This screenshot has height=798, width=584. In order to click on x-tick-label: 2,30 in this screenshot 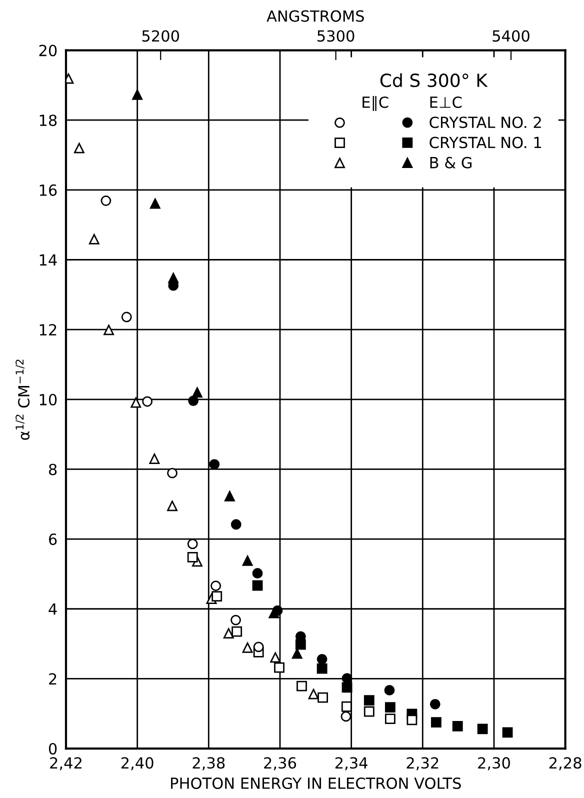, I will do `click(494, 763)`.